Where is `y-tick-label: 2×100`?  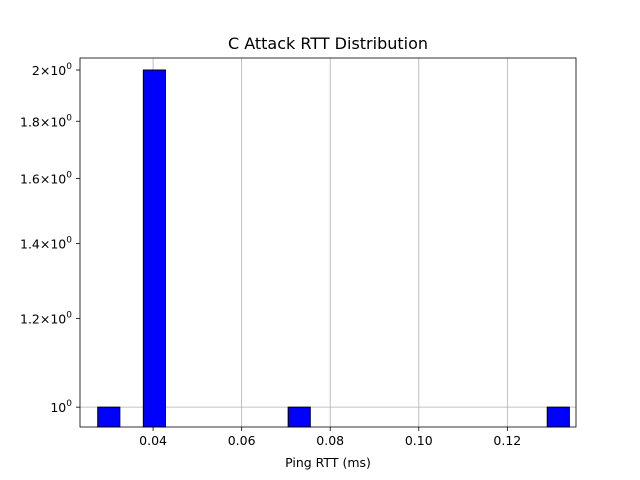 y-tick-label: 2×100 is located at coordinates (52, 70).